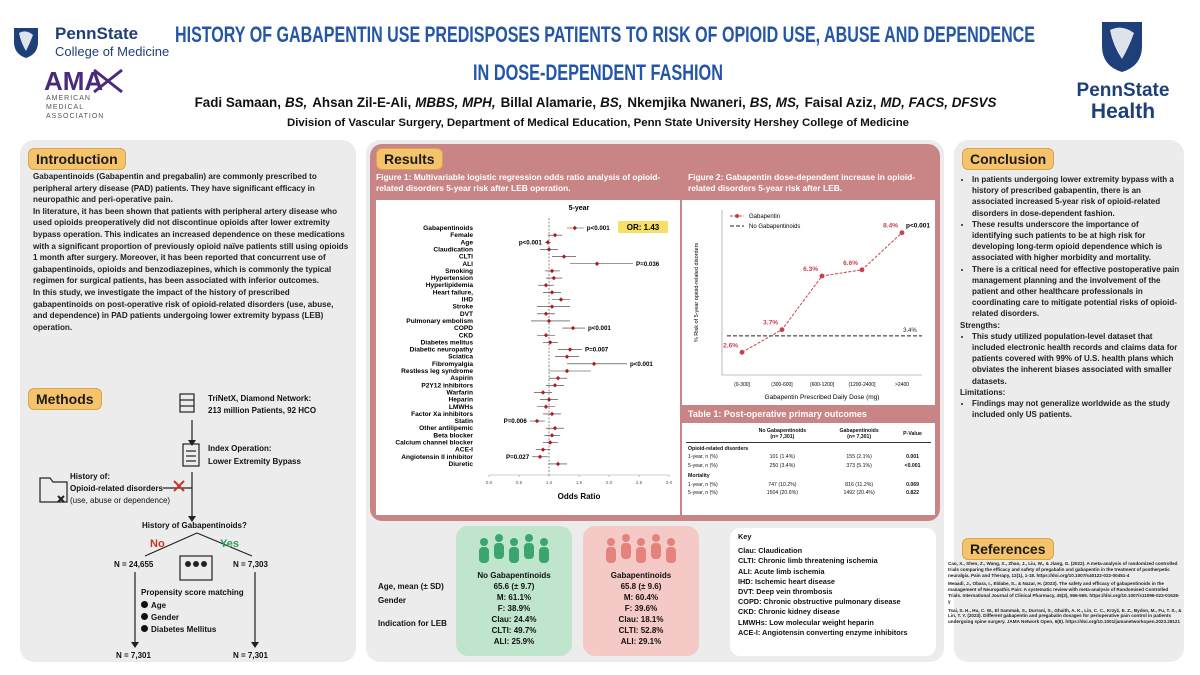  I want to click on category-label: Diabetic neuropathy, so click(442, 350).